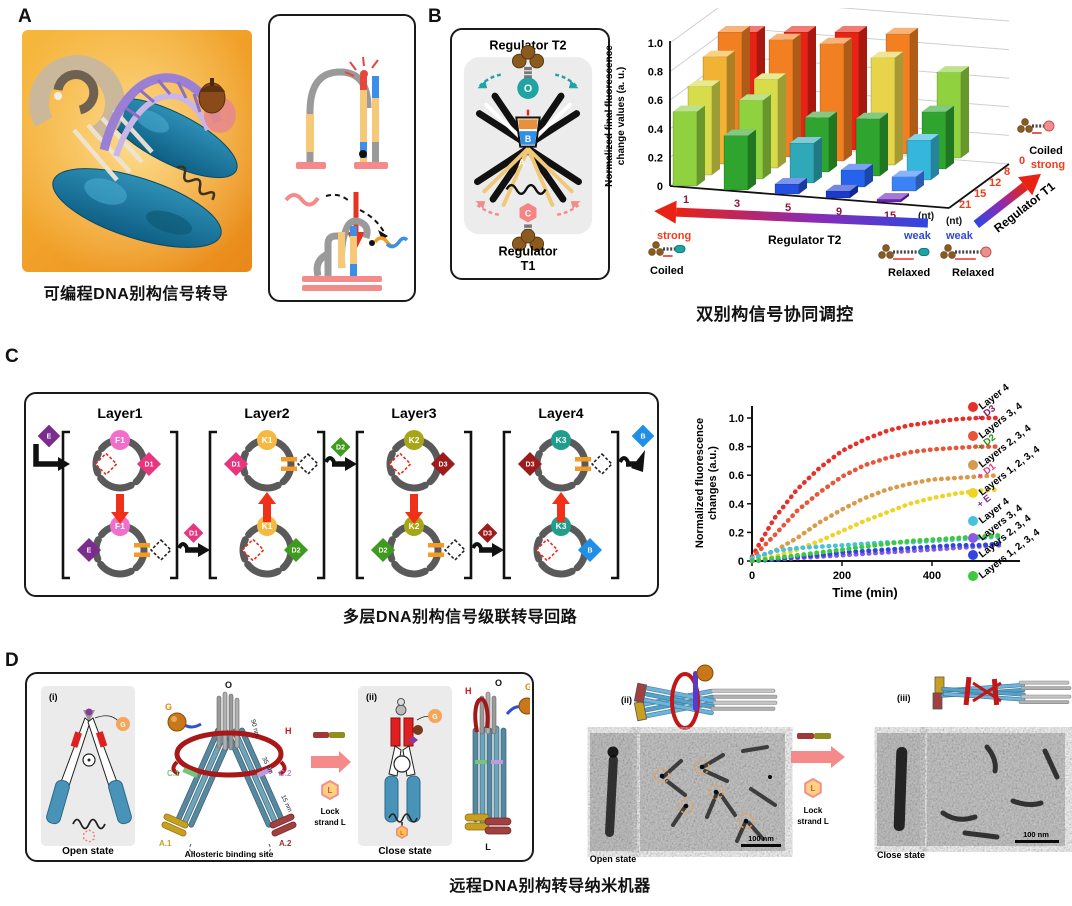 Image resolution: width=1072 pixels, height=906 pixels. Describe the element at coordinates (954, 221) in the screenshot. I see `t1-unit: (nt)` at that location.